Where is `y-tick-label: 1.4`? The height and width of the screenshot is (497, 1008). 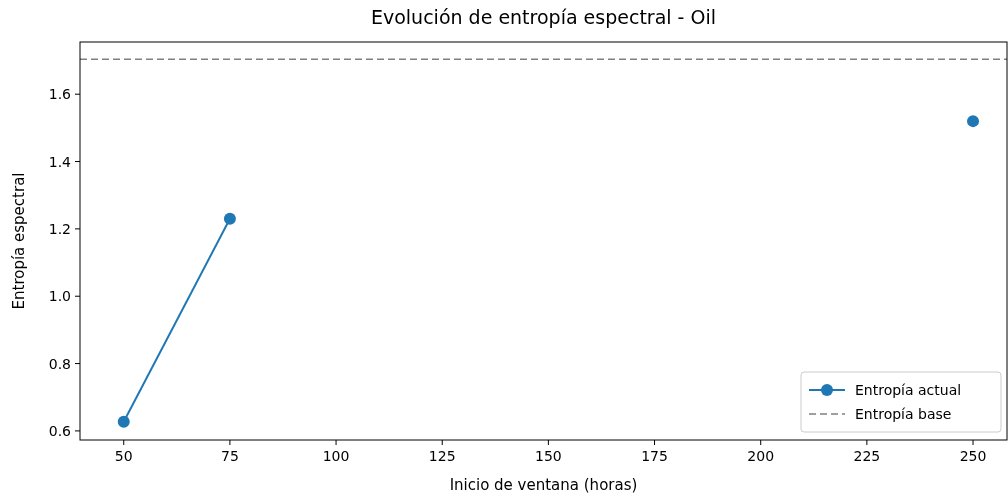
y-tick-label: 1.4 is located at coordinates (60, 161).